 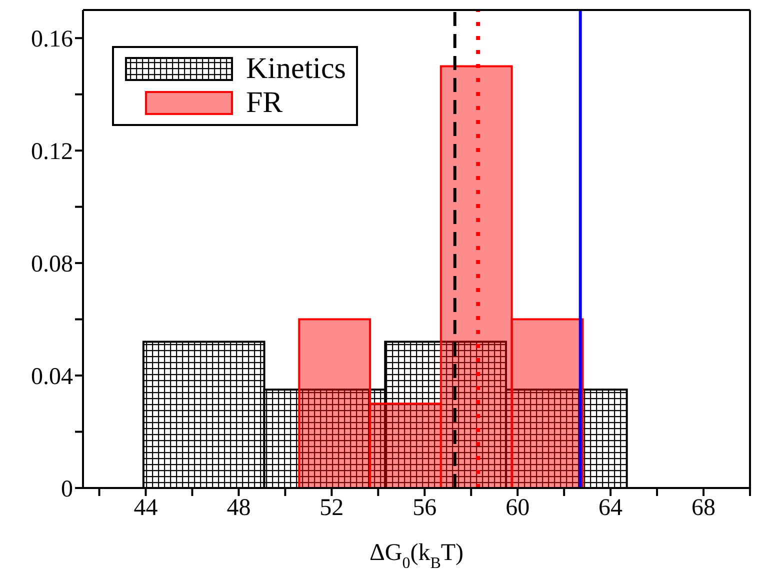 What do you see at coordinates (332, 508) in the screenshot?
I see `x-tick-label: 52` at bounding box center [332, 508].